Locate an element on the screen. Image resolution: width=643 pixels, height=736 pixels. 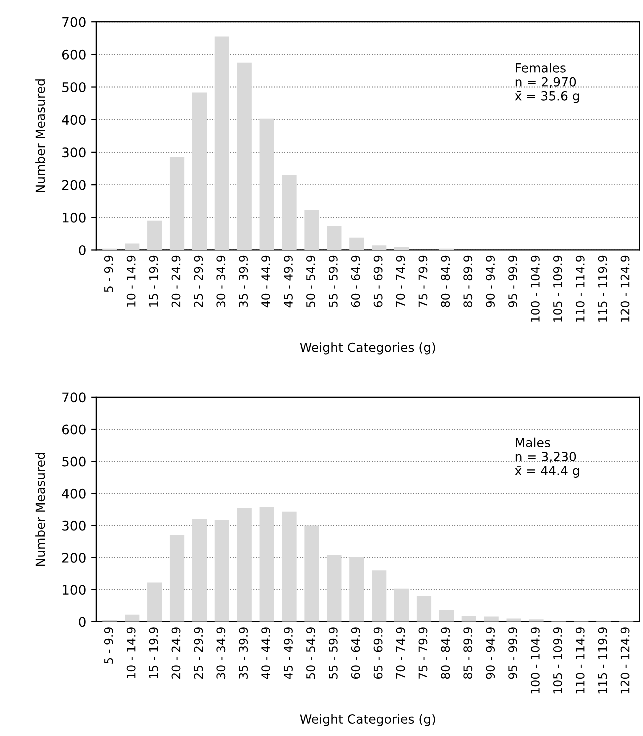
annotation: Males n = 3,230 x̄ = 44.4 g is located at coordinates (547, 458).